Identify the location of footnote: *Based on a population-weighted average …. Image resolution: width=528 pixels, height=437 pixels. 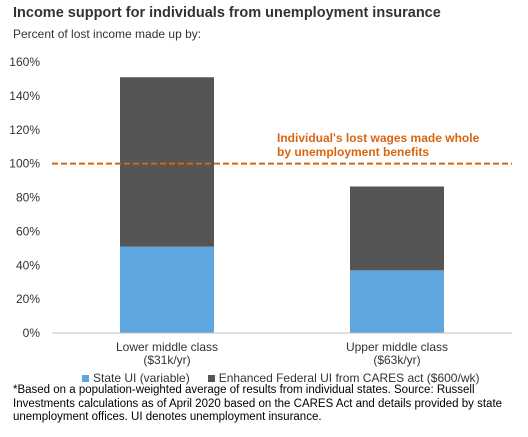
(258, 403).